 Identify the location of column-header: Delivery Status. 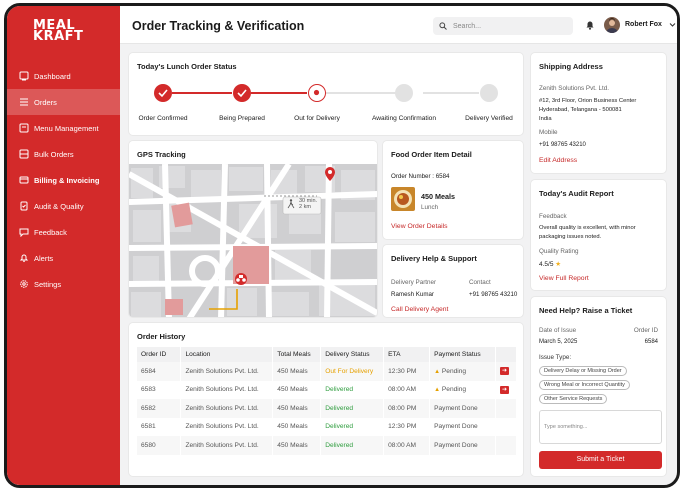
(352, 354).